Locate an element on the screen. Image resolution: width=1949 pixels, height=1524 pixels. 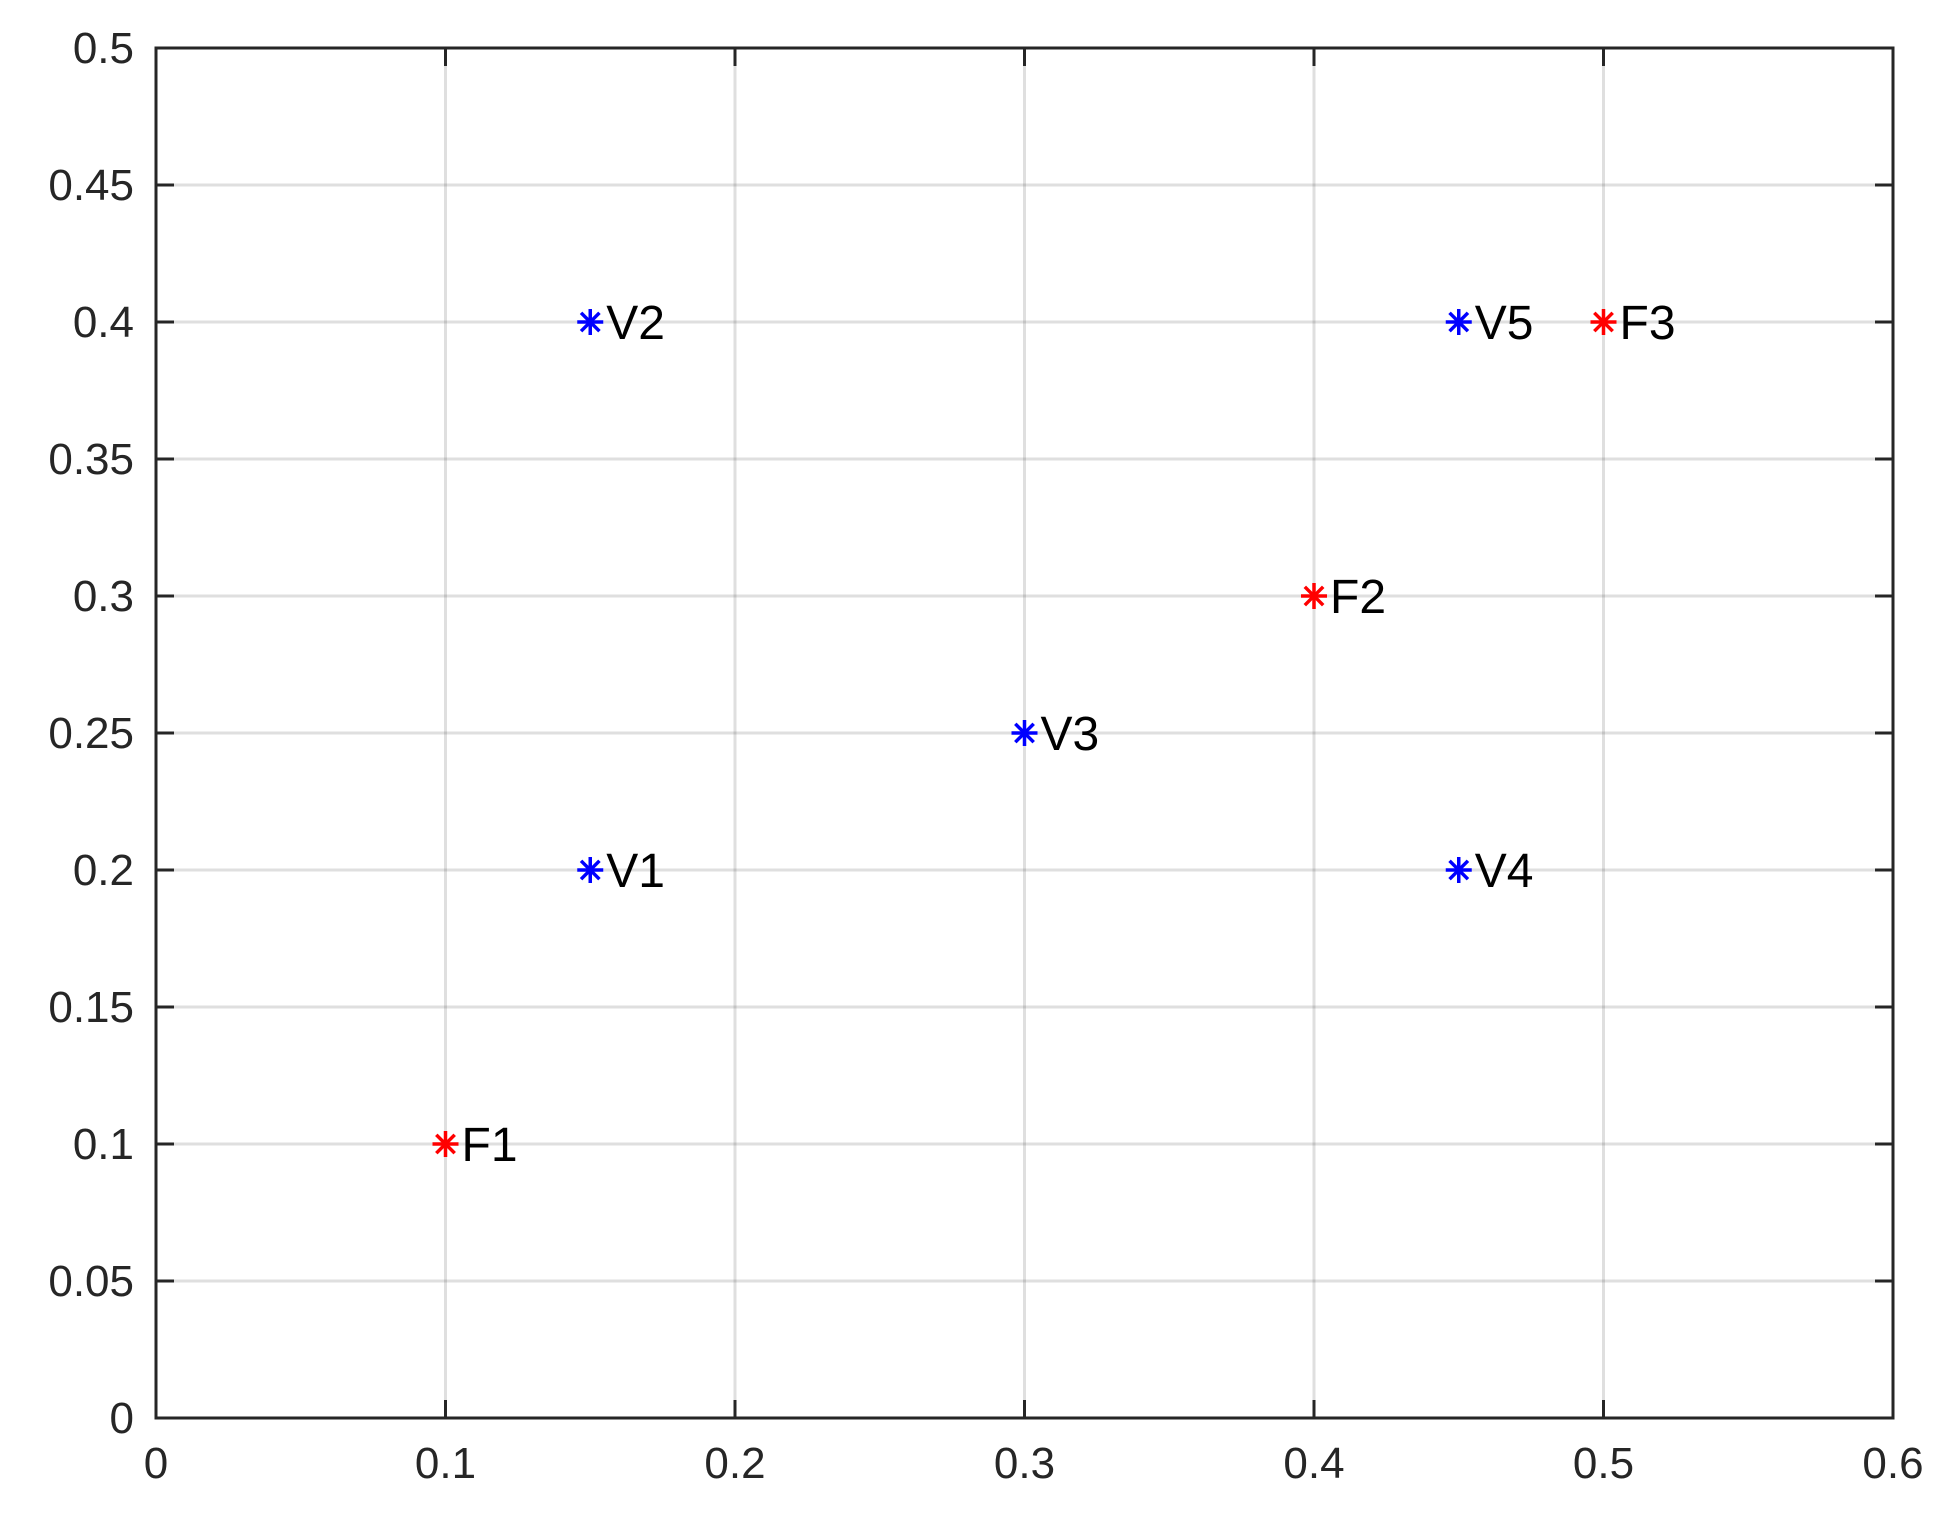
y-tick-label: 0.05 is located at coordinates (91, 1281).